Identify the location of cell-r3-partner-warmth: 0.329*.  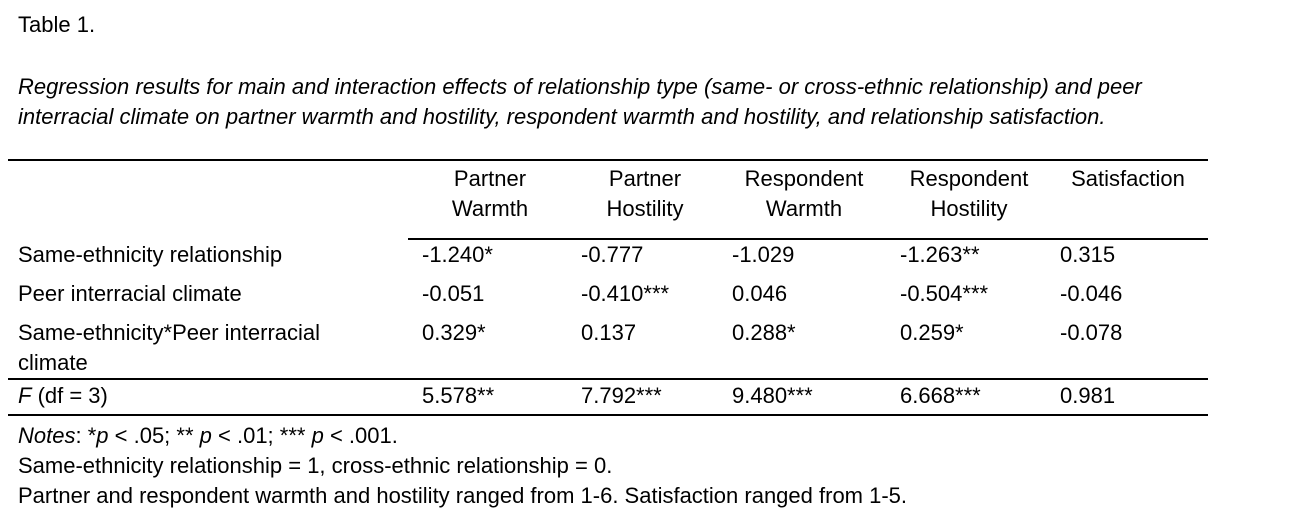
(454, 332).